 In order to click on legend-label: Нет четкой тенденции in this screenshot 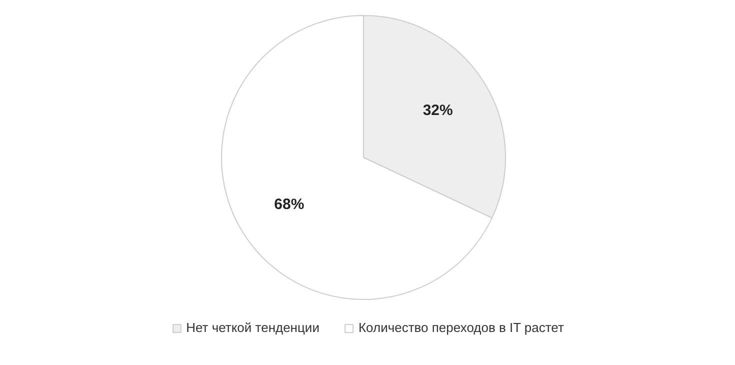, I will do `click(253, 327)`.